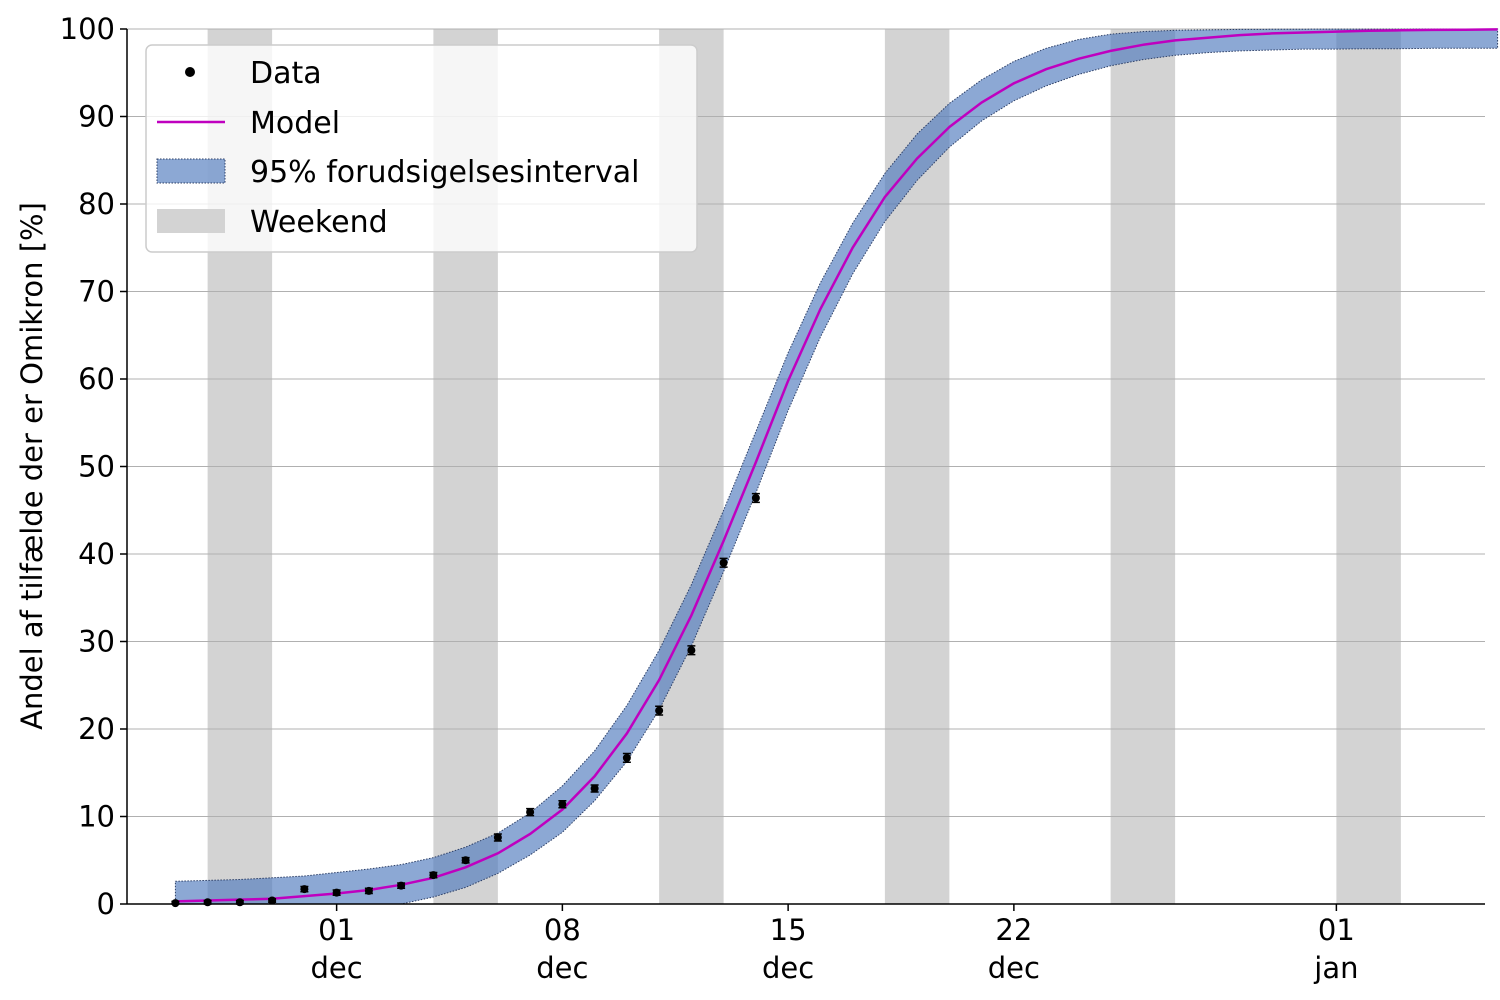 The width and height of the screenshot is (1500, 1000). I want to click on legend-label-interval: 95% forudsigelsesinterval, so click(444, 172).